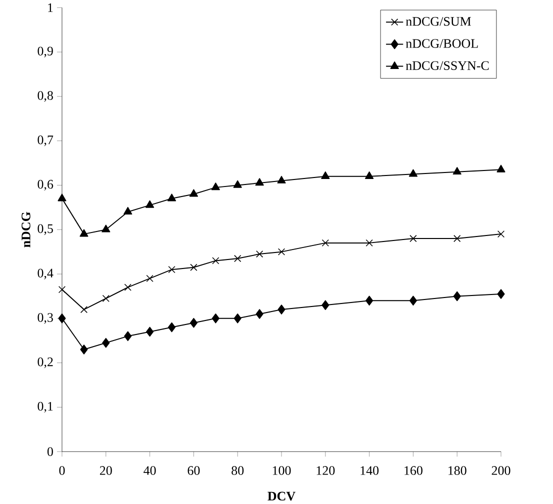 The height and width of the screenshot is (504, 553). I want to click on legend-label: nDCG/BOOL, so click(442, 43).